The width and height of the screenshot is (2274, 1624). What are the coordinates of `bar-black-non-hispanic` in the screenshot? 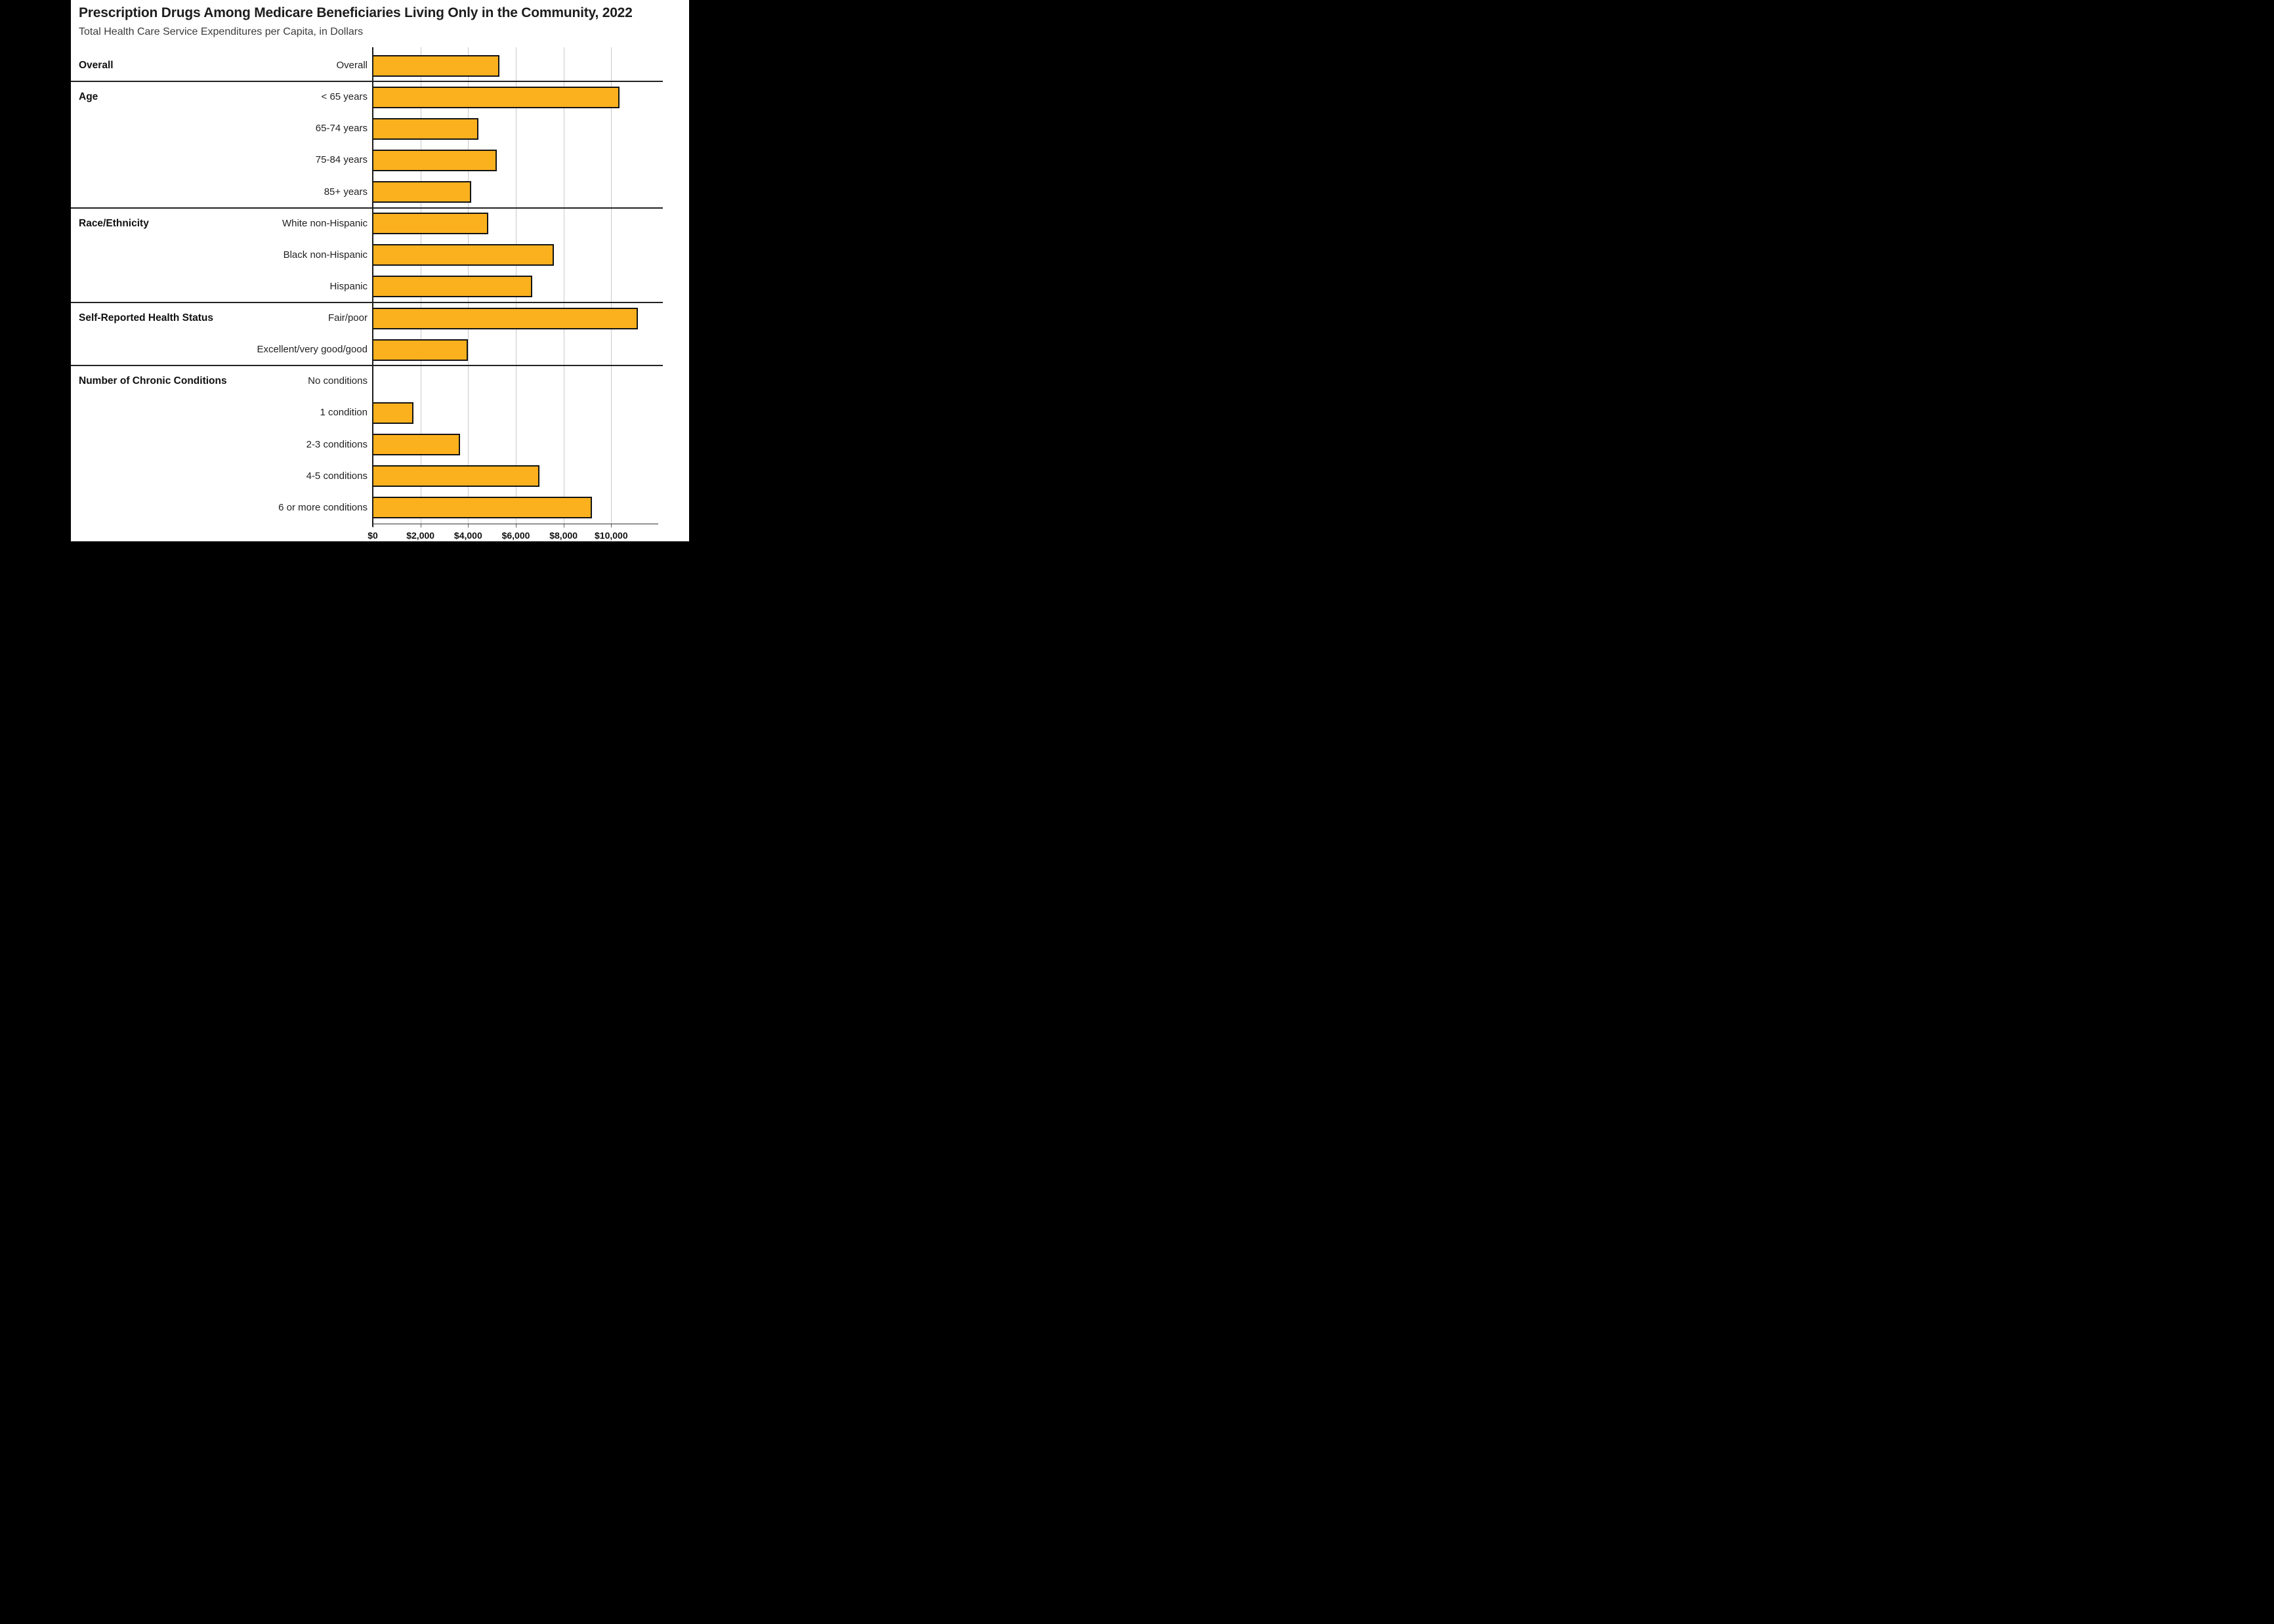 It's located at (463, 255).